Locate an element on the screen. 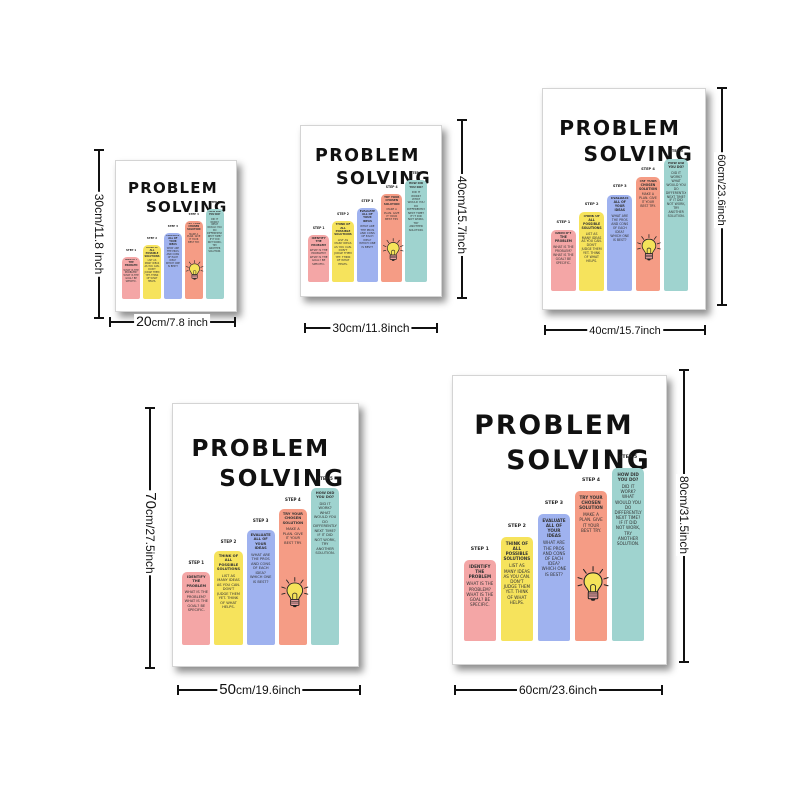 This screenshot has width=800, height=800. height-label-1: 30cm/11.8 inch is located at coordinates (99, 234).